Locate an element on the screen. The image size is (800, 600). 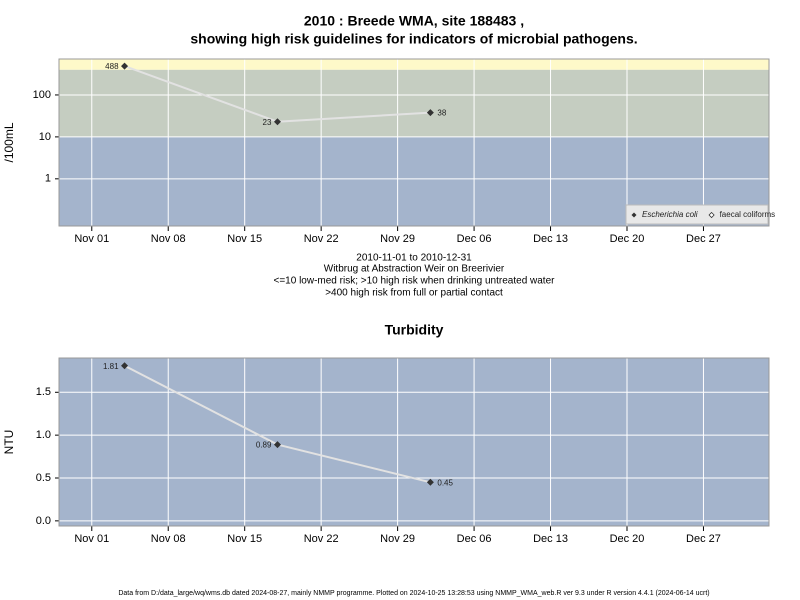
y-tick-label: 1 is located at coordinates (48, 179).